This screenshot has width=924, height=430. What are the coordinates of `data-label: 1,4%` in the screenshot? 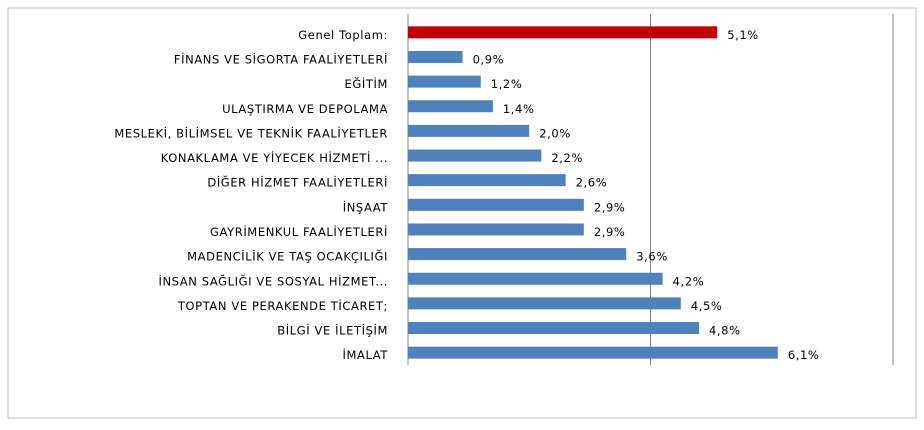 It's located at (519, 109).